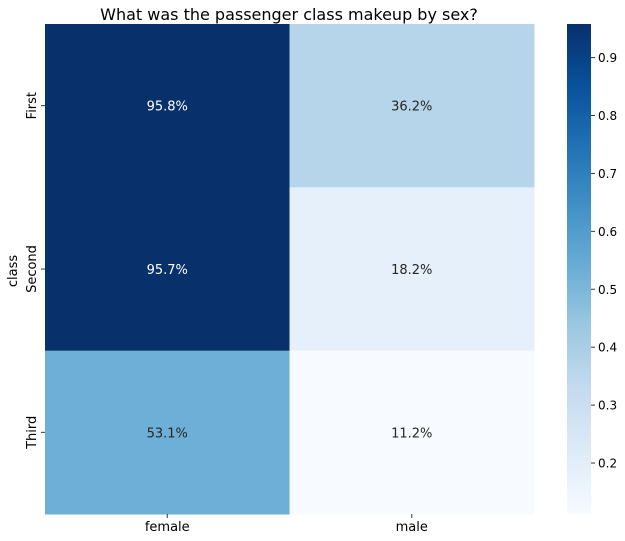 Image resolution: width=625 pixels, height=541 pixels. I want to click on colorbar-tick-label: 0.5, so click(607, 290).